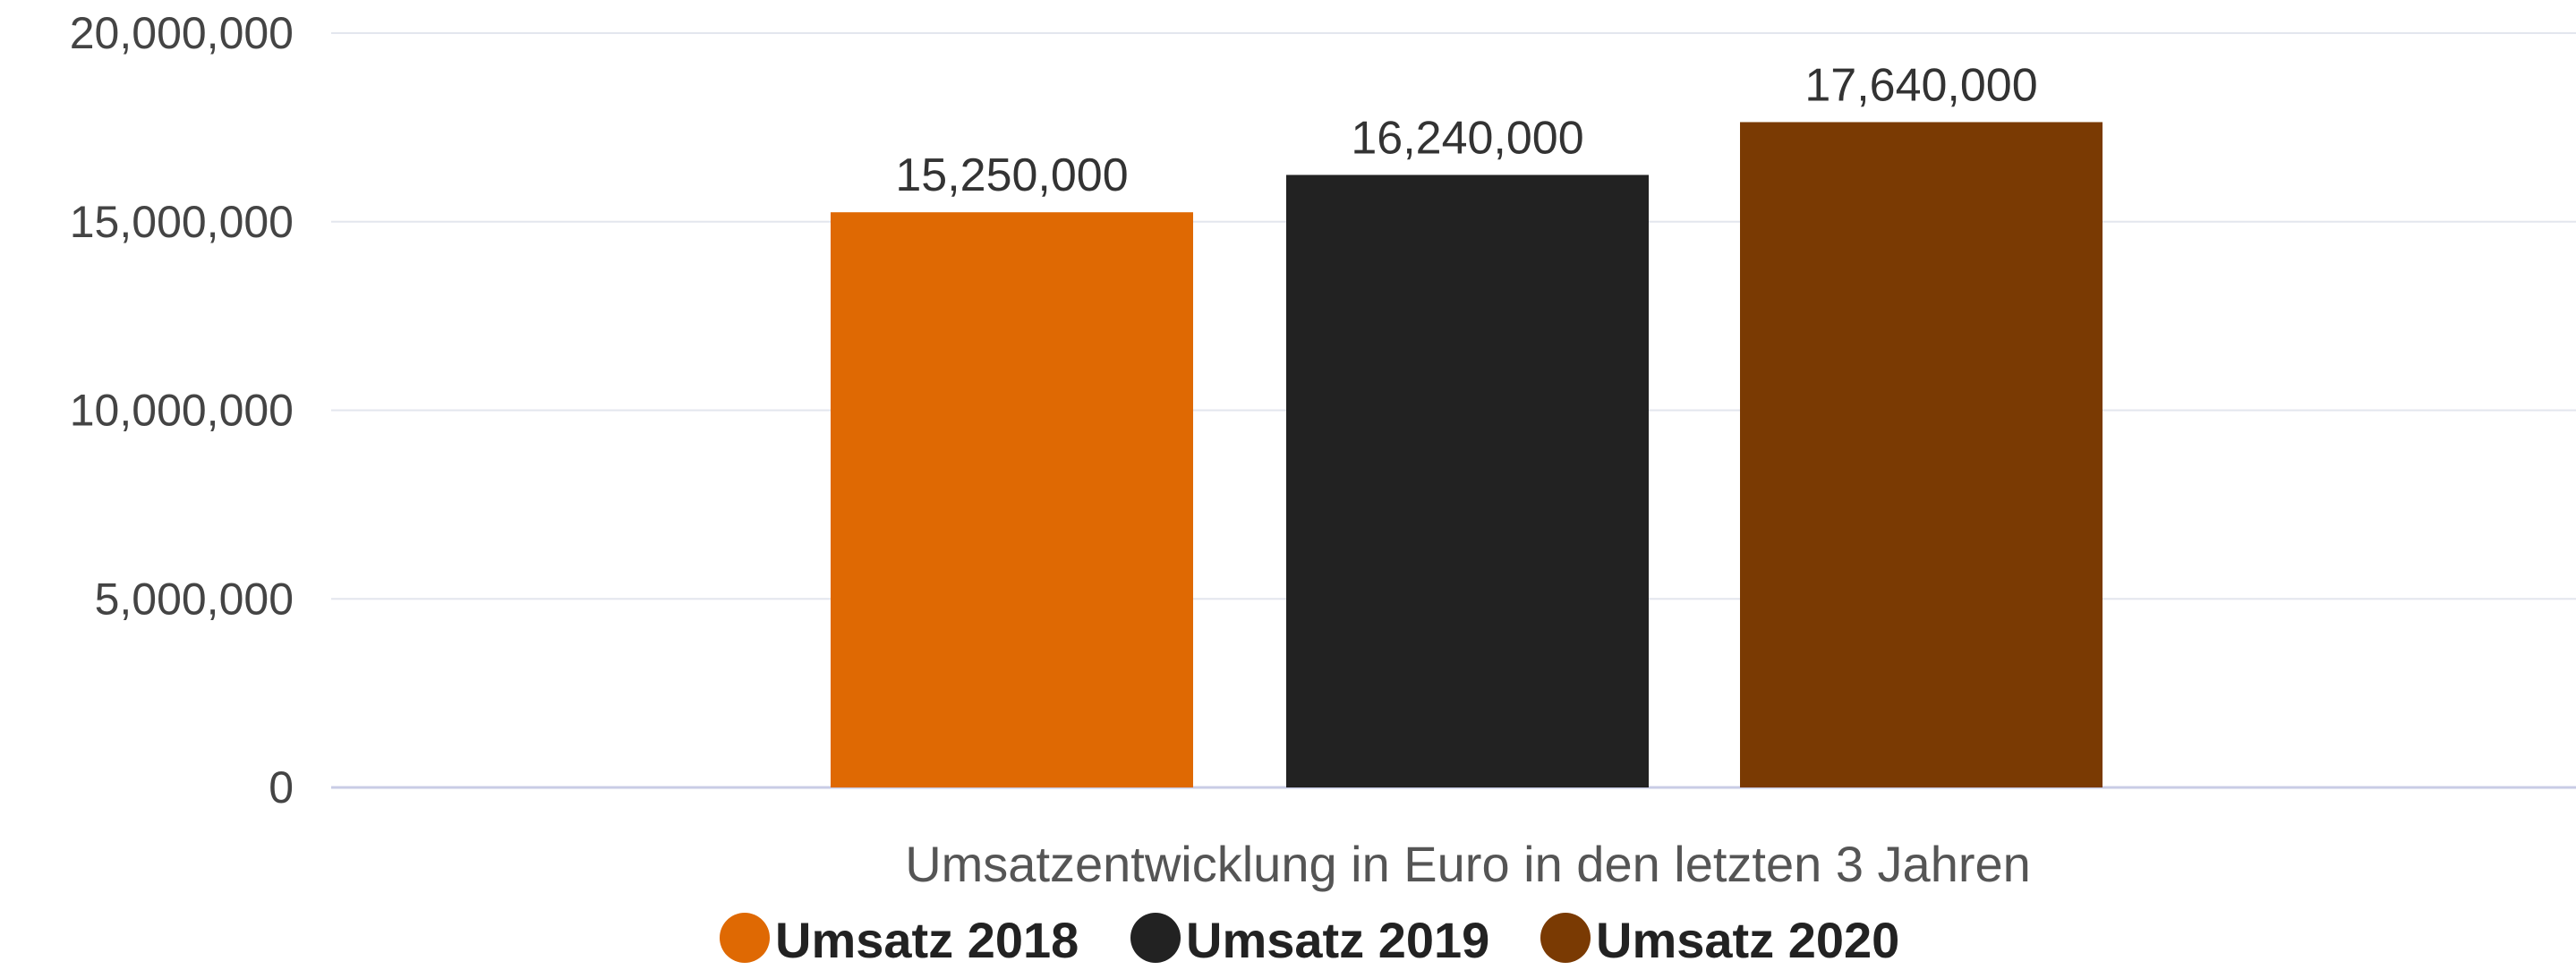 The image size is (2576, 970). I want to click on legend: Umsatz 2018 Umsatz 2019 Umsatz 2020, so click(1309, 940).